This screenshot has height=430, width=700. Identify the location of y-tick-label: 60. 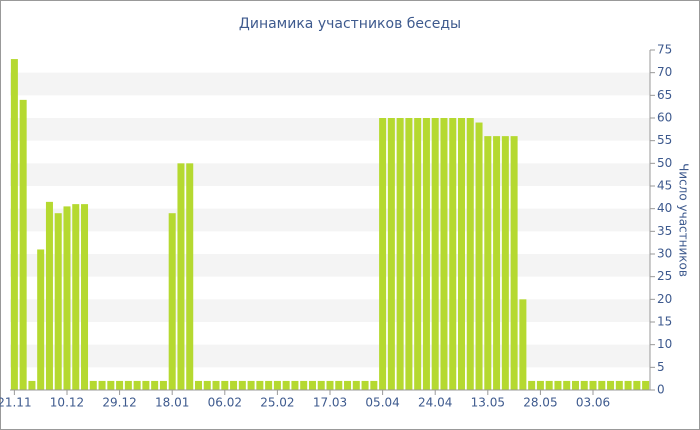
(664, 118).